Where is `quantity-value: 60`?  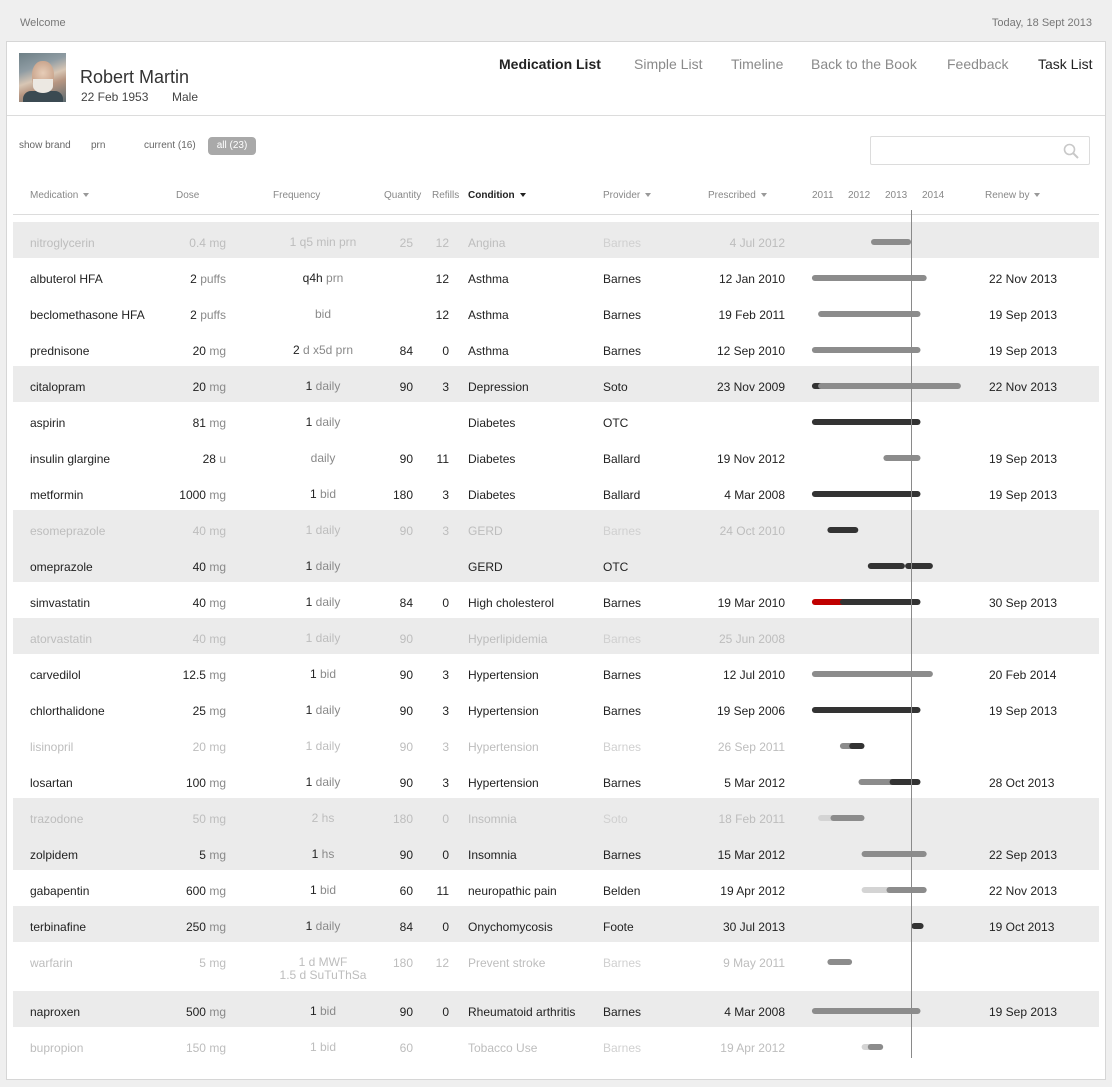
quantity-value: 60 is located at coordinates (406, 891).